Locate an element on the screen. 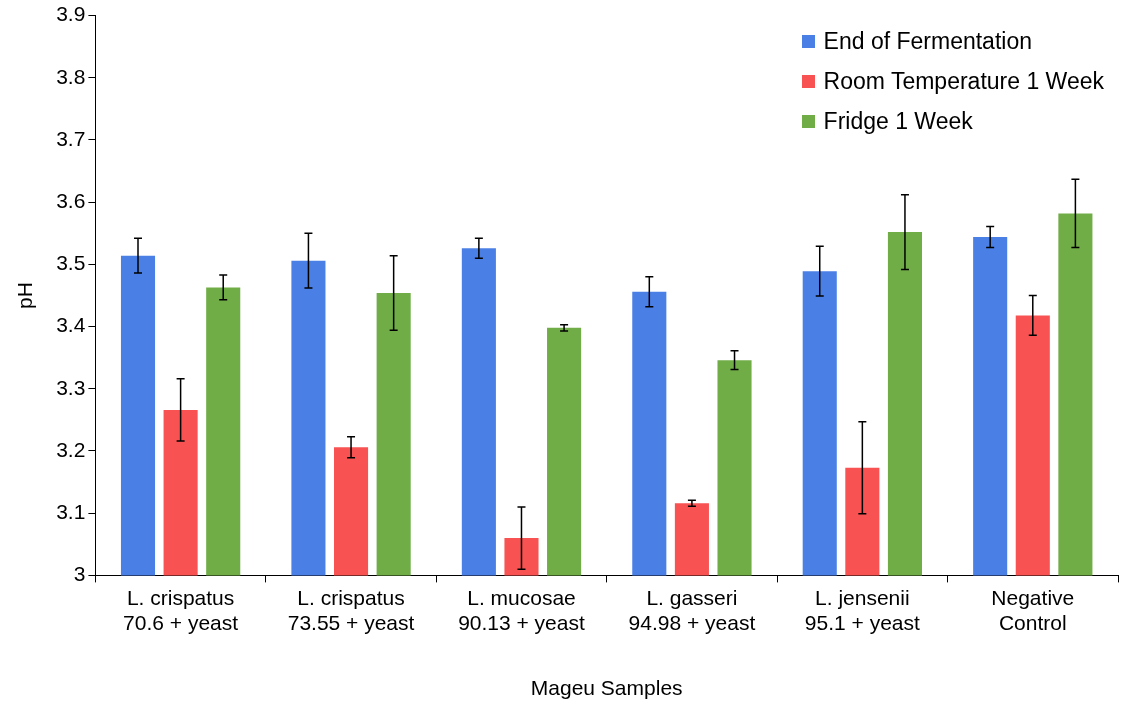  x-tick-label: L. crispatus 70.6 + yeast is located at coordinates (181, 609).